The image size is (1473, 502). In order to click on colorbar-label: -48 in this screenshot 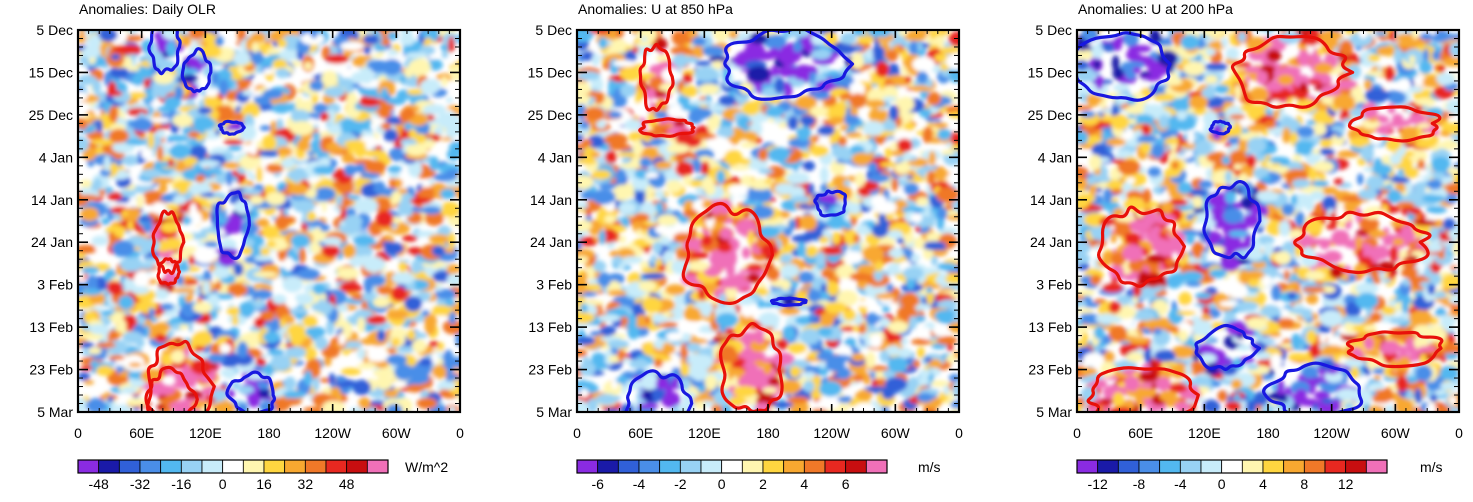, I will do `click(99, 484)`.